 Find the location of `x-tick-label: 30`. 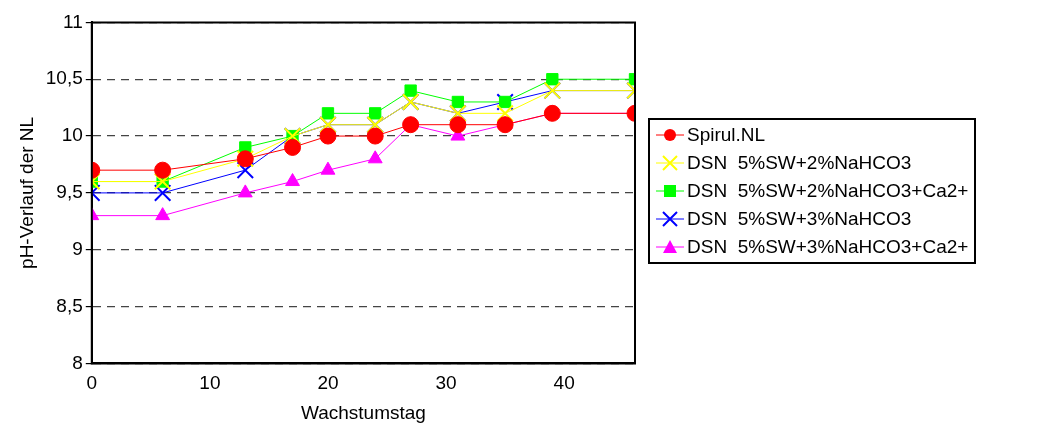

x-tick-label: 30 is located at coordinates (446, 383).